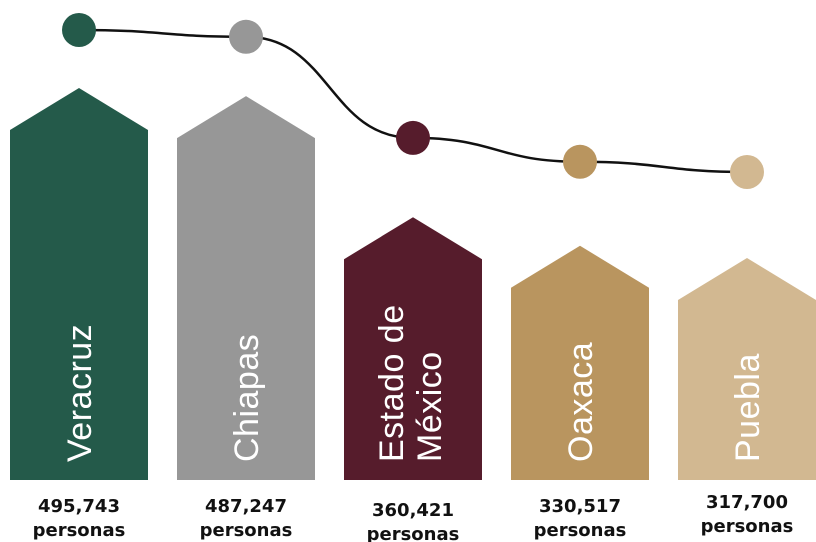 This screenshot has height=542, width=816. What do you see at coordinates (79, 530) in the screenshot?
I see `unit-label-0: personas` at bounding box center [79, 530].